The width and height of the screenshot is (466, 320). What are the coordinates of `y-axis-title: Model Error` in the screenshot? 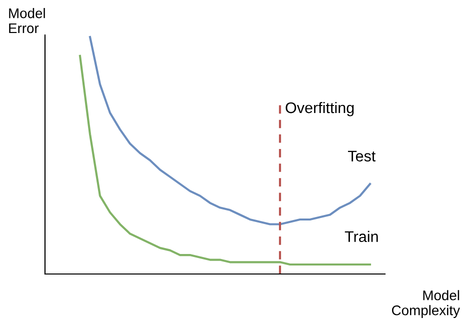 It's located at (27, 21).